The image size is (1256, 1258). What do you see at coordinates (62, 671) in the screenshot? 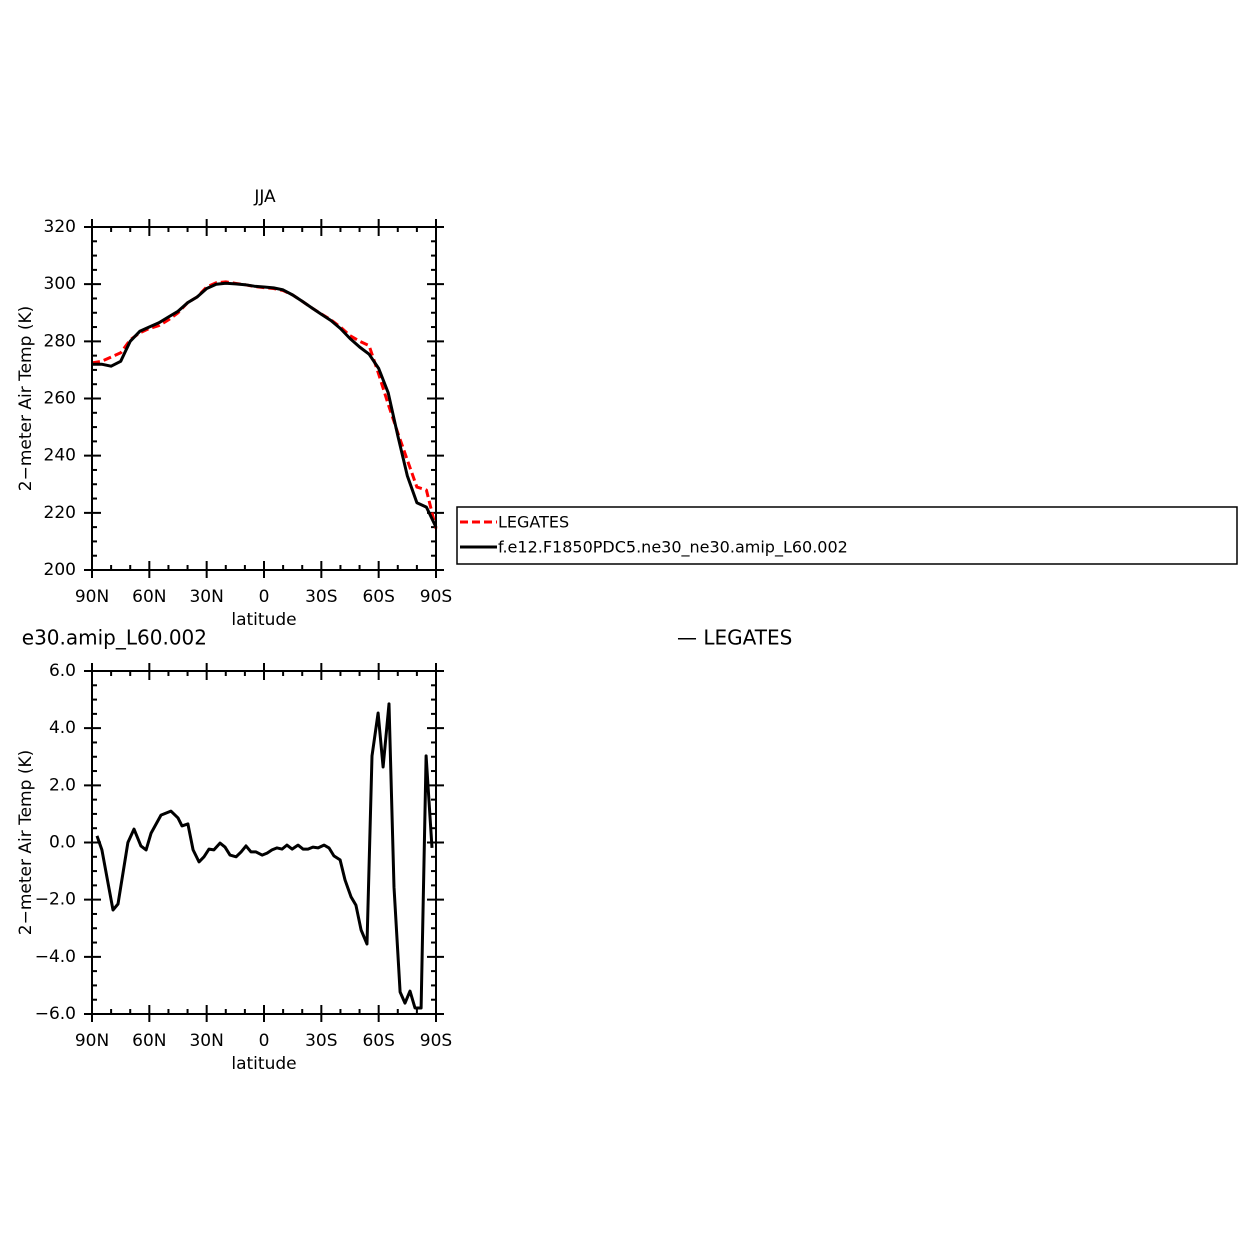
I see `y-tick-label: 6.0` at bounding box center [62, 671].